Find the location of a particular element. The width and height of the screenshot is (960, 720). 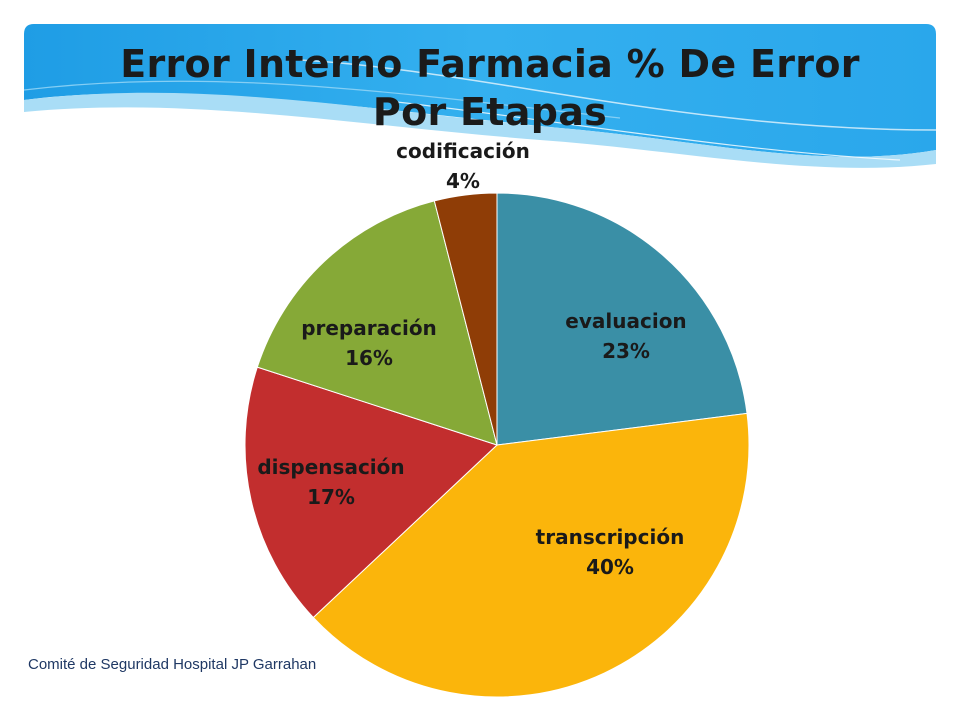

pie-label-name-4: codificación is located at coordinates (463, 151).